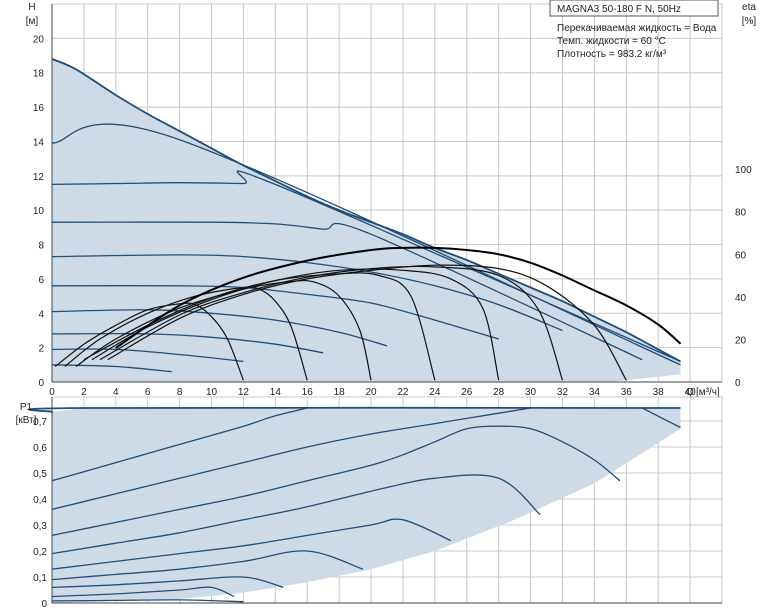 The width and height of the screenshot is (774, 611). I want to click on x-tick-label: 12, so click(244, 392).